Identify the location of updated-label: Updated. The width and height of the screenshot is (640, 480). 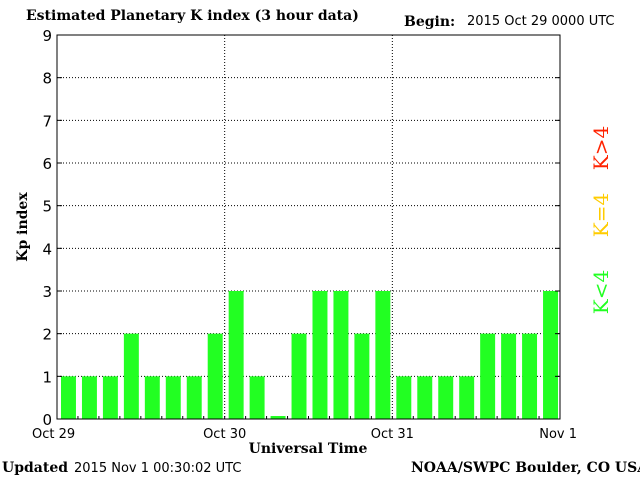
(35, 468).